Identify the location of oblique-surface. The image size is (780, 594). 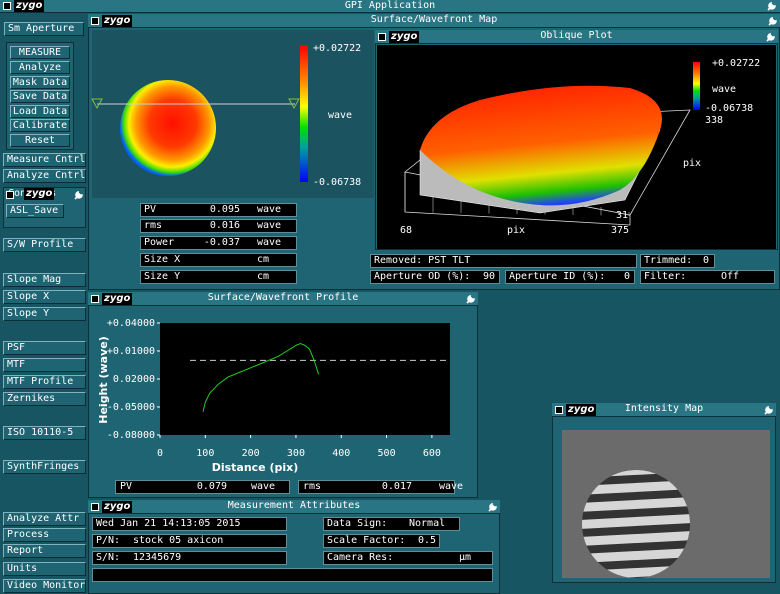
(541, 145).